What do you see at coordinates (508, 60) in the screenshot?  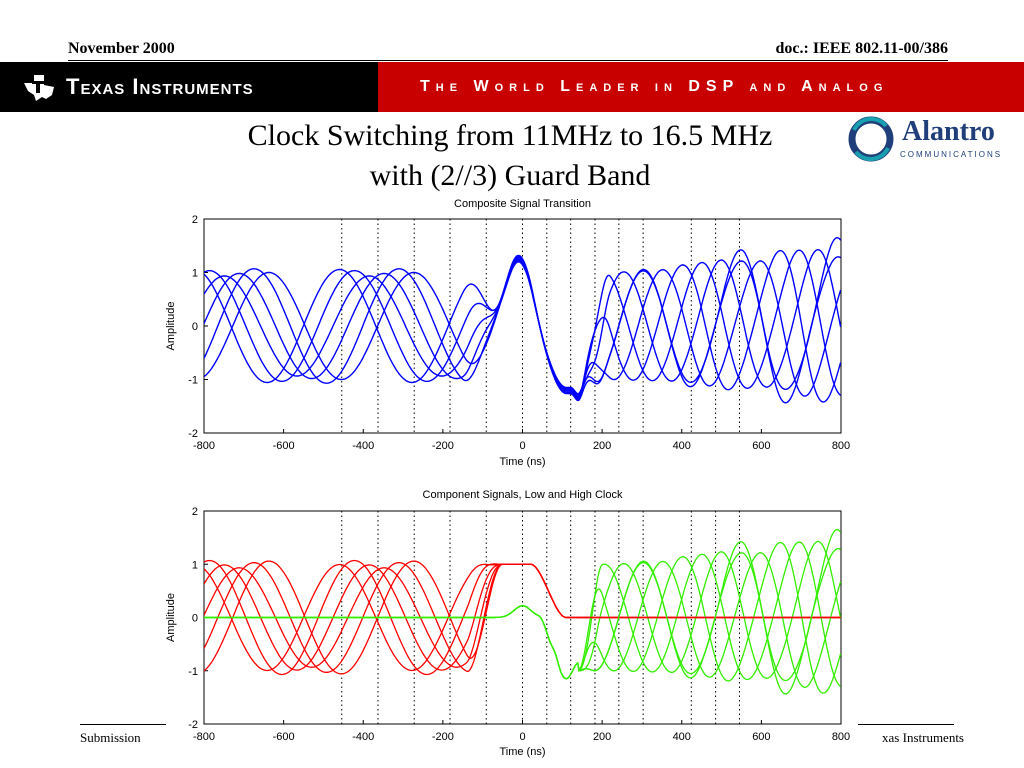 I see `header-rule` at bounding box center [508, 60].